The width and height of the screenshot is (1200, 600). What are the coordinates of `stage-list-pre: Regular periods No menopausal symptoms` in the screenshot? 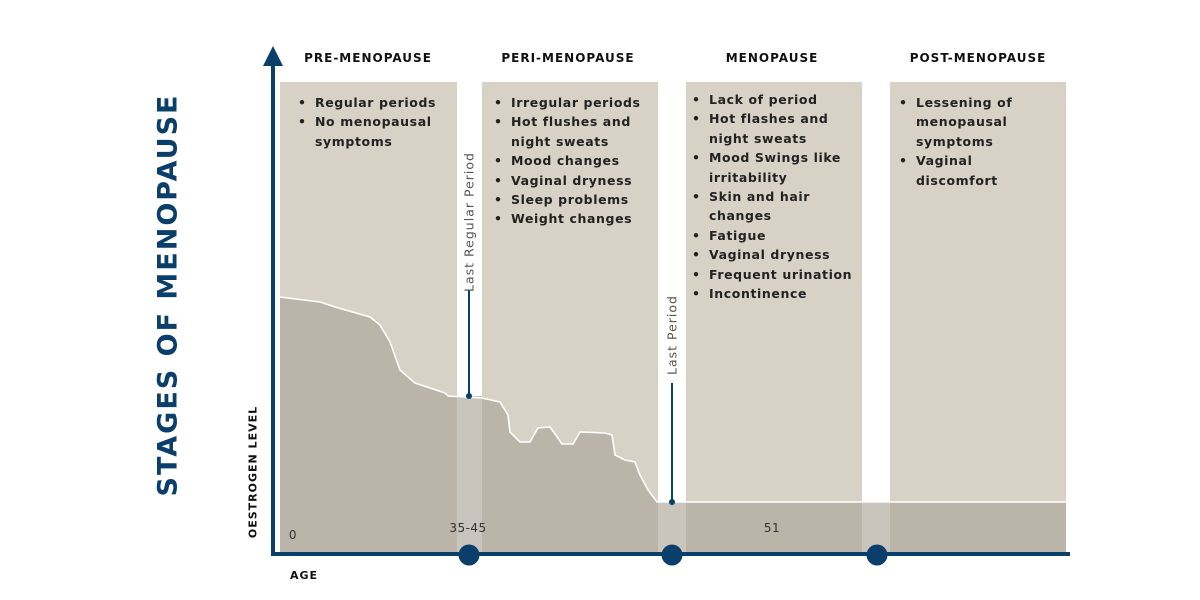 It's located at (375, 122).